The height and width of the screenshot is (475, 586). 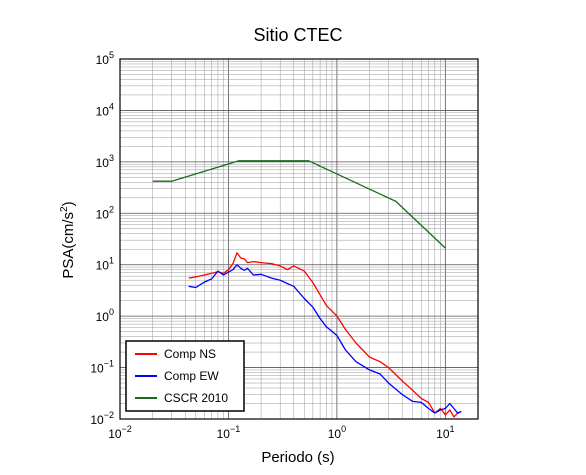 I want to click on y-axis-label-close: ), so click(x=68, y=203).